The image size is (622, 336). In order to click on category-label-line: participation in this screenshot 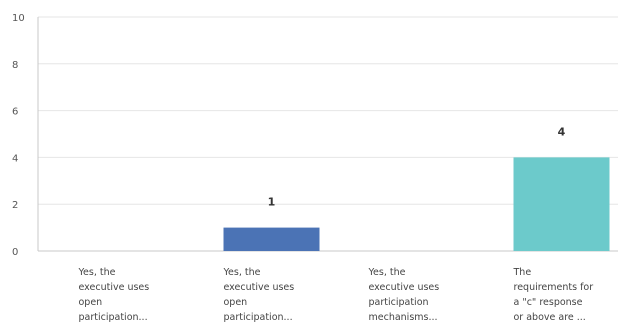, I will do `click(399, 302)`.